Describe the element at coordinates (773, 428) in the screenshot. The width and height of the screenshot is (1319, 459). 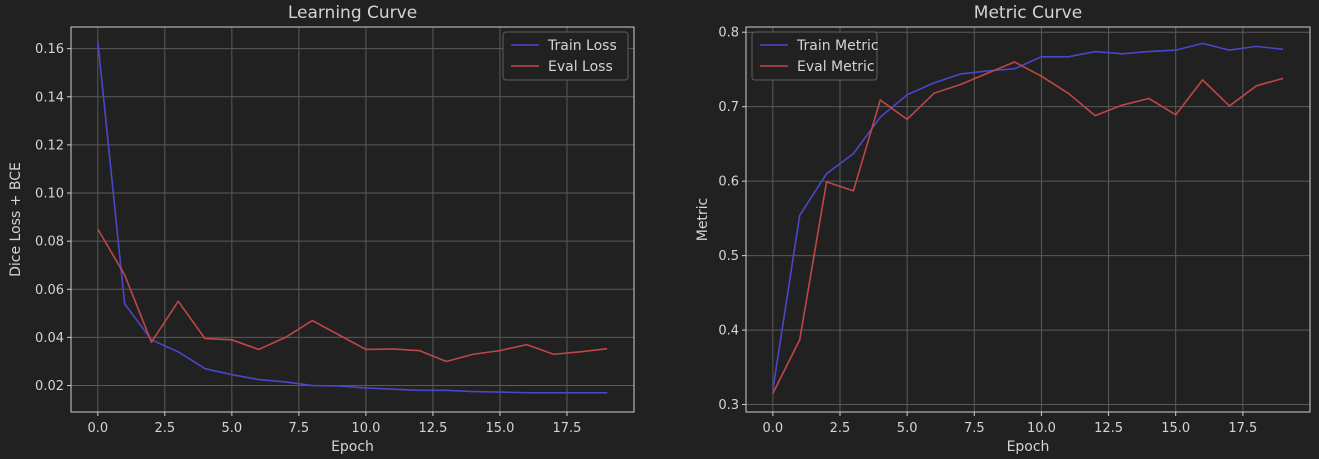
I see `metric-curve-x-tick-label: 0.0` at that location.